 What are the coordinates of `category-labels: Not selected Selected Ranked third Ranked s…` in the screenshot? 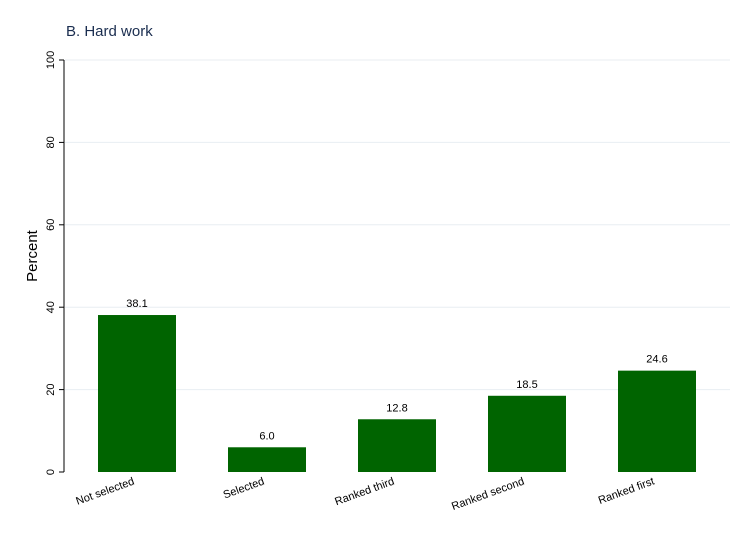 It's located at (365, 494).